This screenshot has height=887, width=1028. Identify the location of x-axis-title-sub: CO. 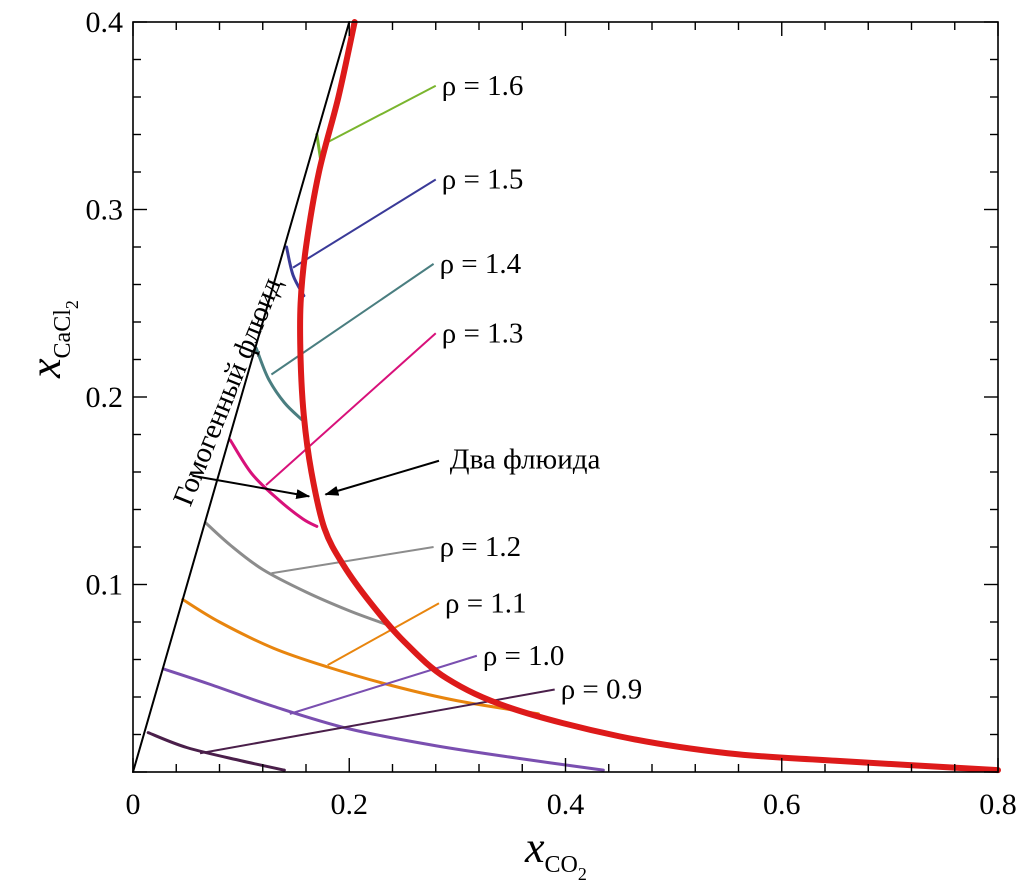
(561, 865).